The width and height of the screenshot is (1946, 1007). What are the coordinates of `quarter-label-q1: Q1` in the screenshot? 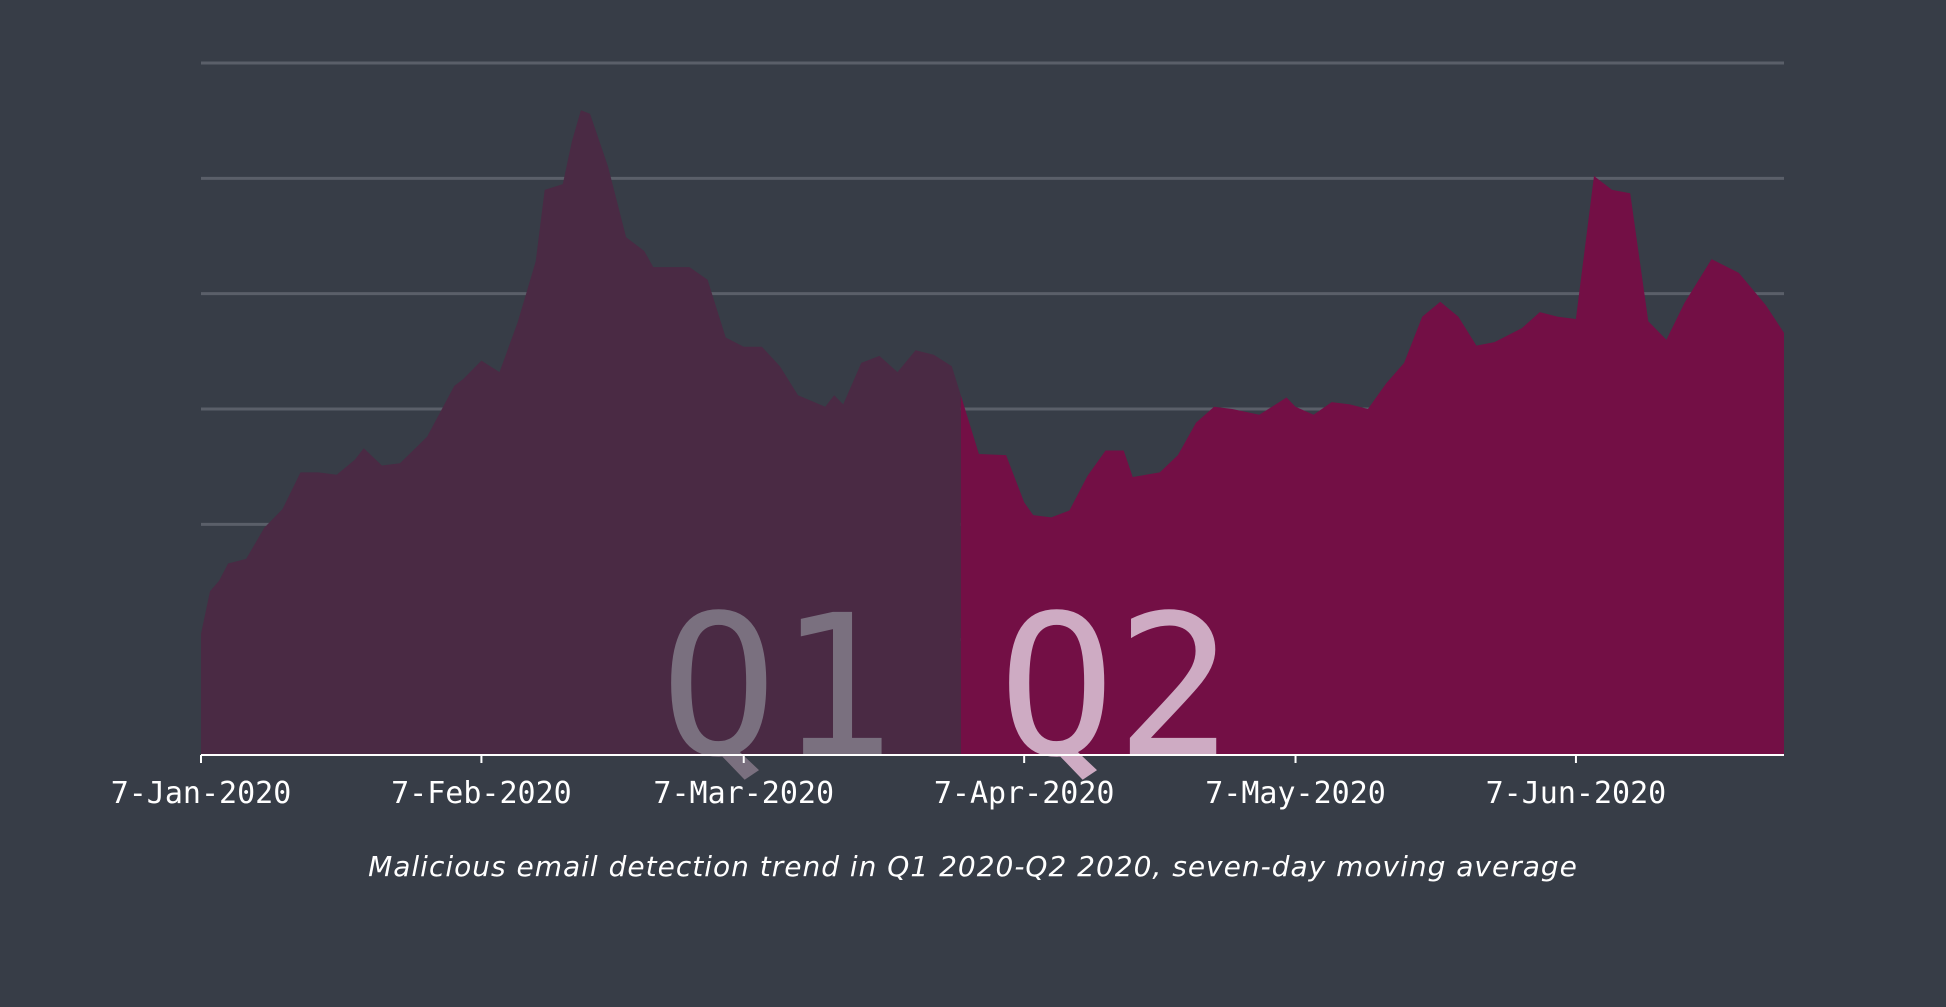 It's located at (777, 686).